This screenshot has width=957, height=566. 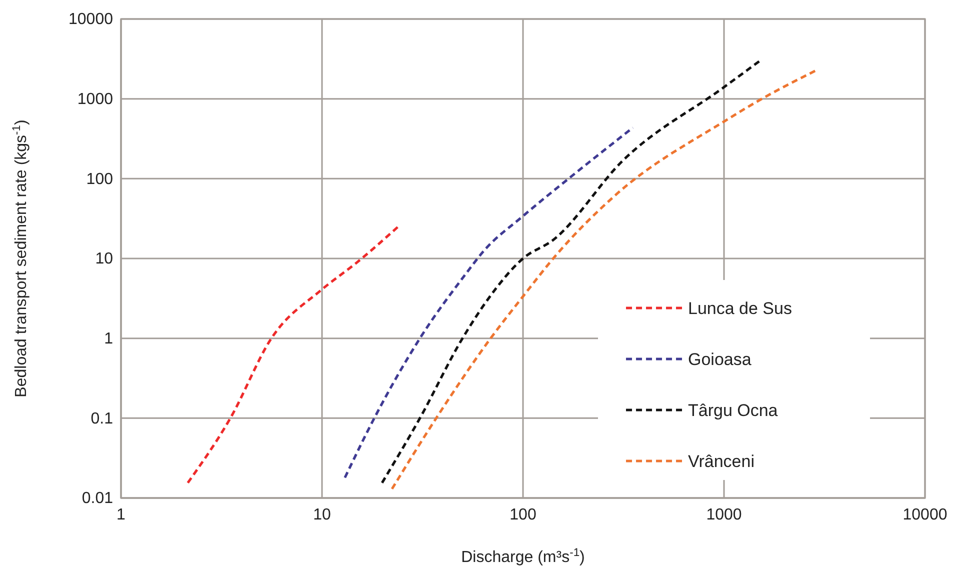 What do you see at coordinates (720, 359) in the screenshot?
I see `legend-label: Goioasa` at bounding box center [720, 359].